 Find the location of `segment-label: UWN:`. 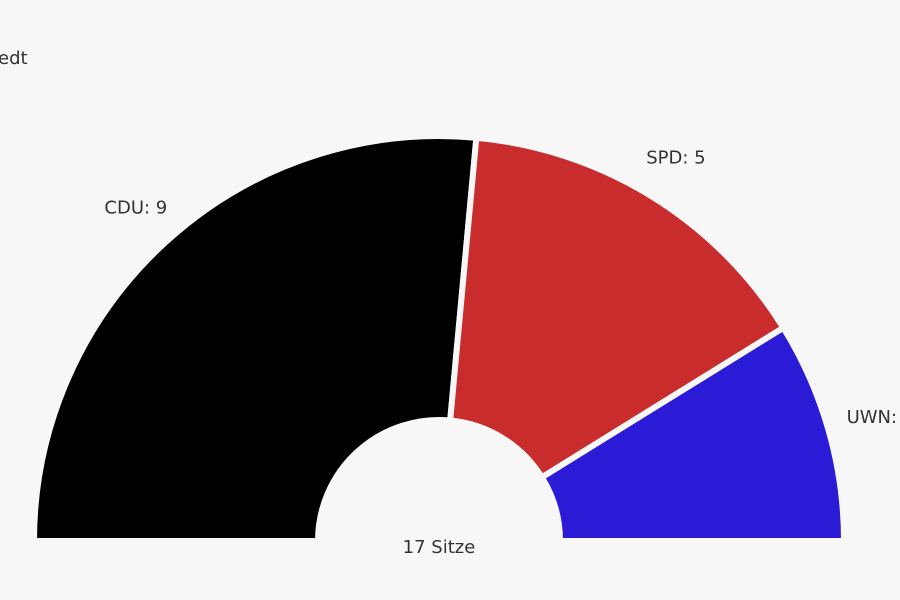

segment-label: UWN: is located at coordinates (872, 417).